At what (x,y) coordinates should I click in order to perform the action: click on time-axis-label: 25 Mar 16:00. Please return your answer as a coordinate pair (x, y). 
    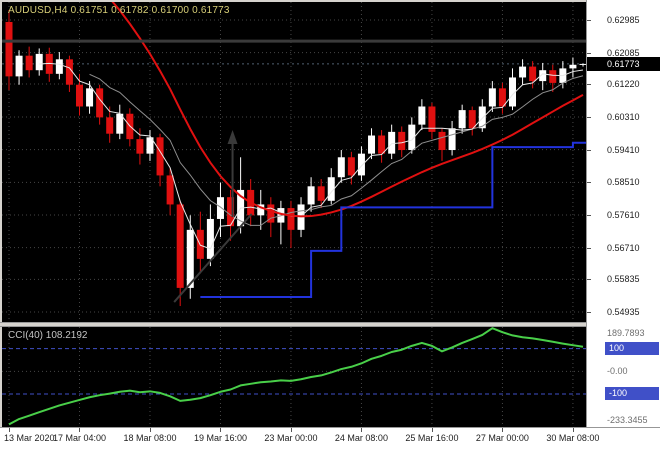
    Looking at the image, I should click on (432, 438).